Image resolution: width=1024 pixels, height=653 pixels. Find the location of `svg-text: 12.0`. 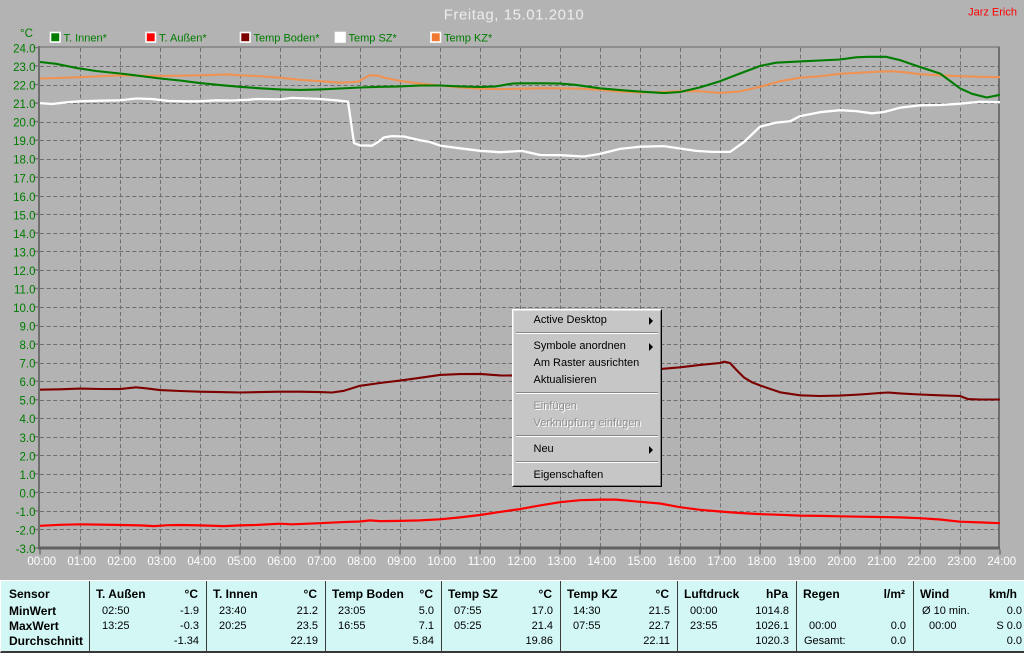

svg-text: 12.0 is located at coordinates (24, 272).